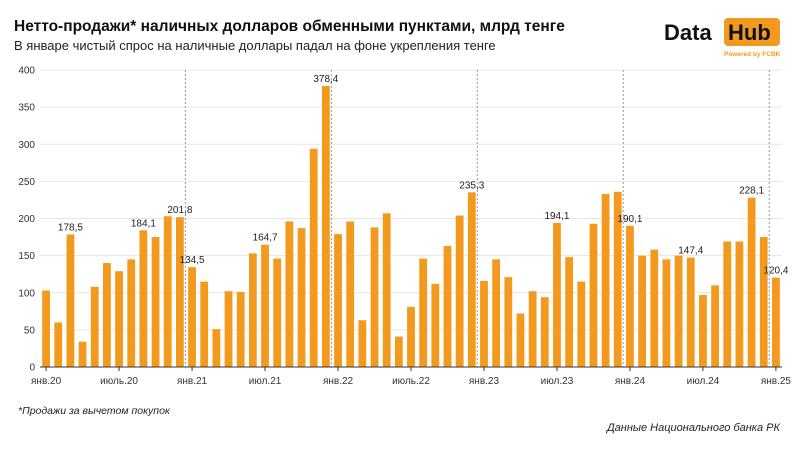  What do you see at coordinates (179, 210) in the screenshot?
I see `data-label: 201,8` at bounding box center [179, 210].